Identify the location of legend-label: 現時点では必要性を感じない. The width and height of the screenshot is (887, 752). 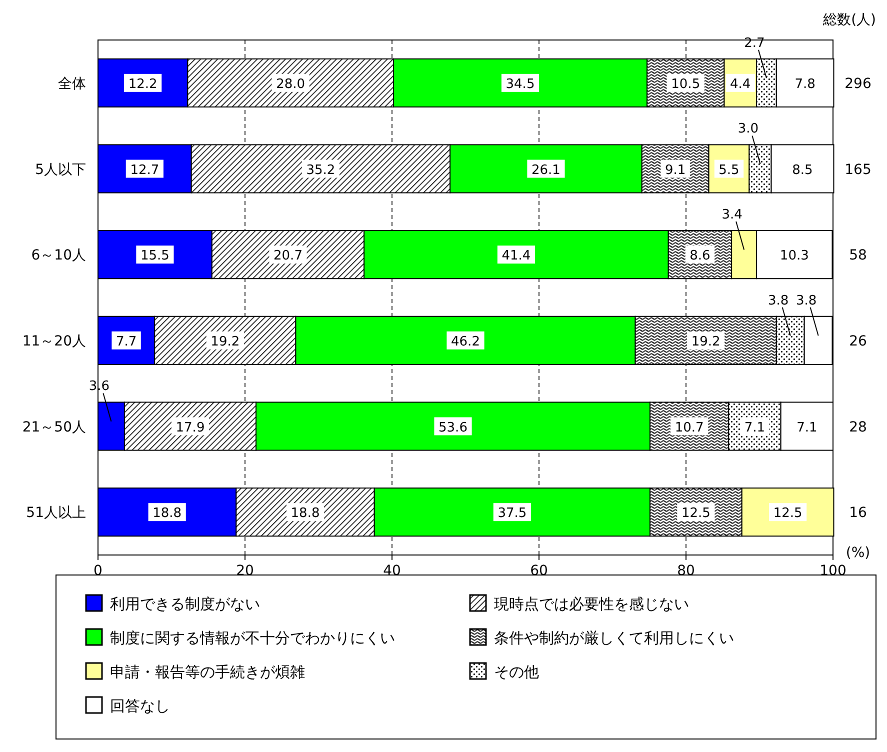
(591, 604).